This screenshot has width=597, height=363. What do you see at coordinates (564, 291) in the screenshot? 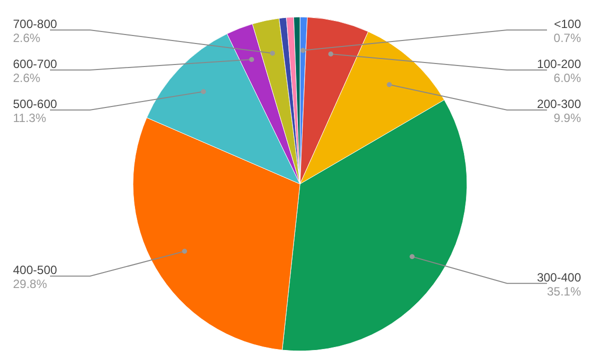
I see `data-label: 35.1%` at bounding box center [564, 291].